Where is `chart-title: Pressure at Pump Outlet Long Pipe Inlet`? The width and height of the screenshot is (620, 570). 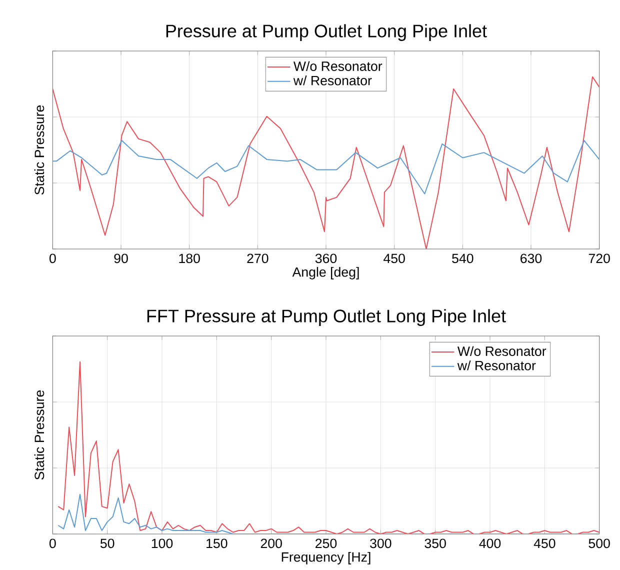
chart-title: Pressure at Pump Outlet Long Pipe Inlet is located at coordinates (326, 32).